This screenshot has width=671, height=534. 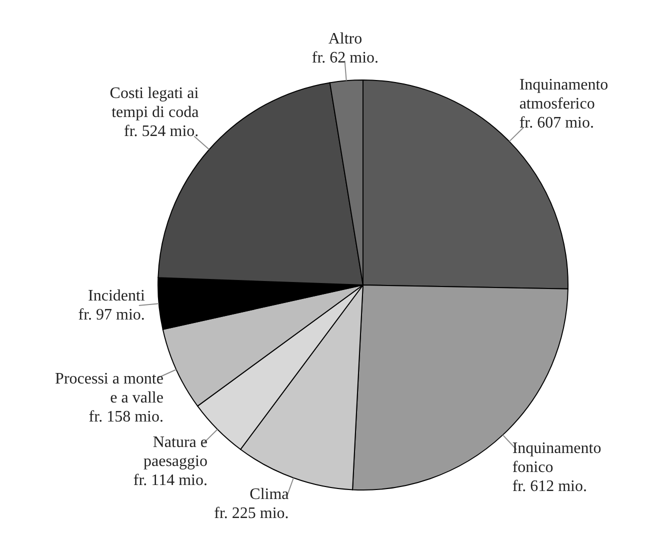 What do you see at coordinates (345, 58) in the screenshot?
I see `data-label: fr. 62 mio.` at bounding box center [345, 58].